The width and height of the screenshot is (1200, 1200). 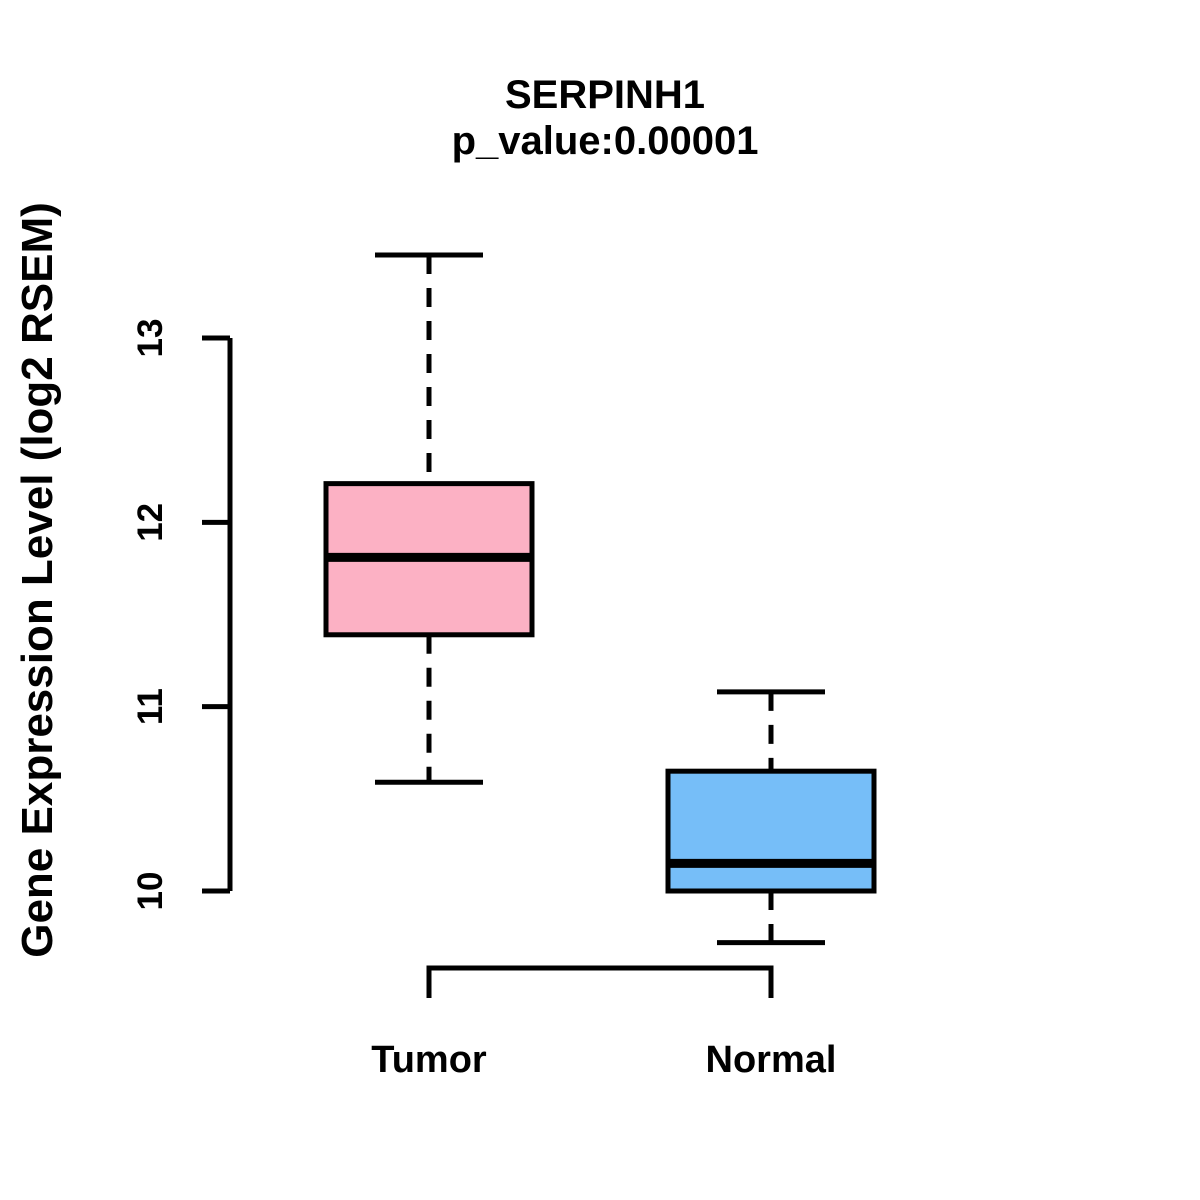 What do you see at coordinates (150, 522) in the screenshot?
I see `y-tick-label: 12` at bounding box center [150, 522].